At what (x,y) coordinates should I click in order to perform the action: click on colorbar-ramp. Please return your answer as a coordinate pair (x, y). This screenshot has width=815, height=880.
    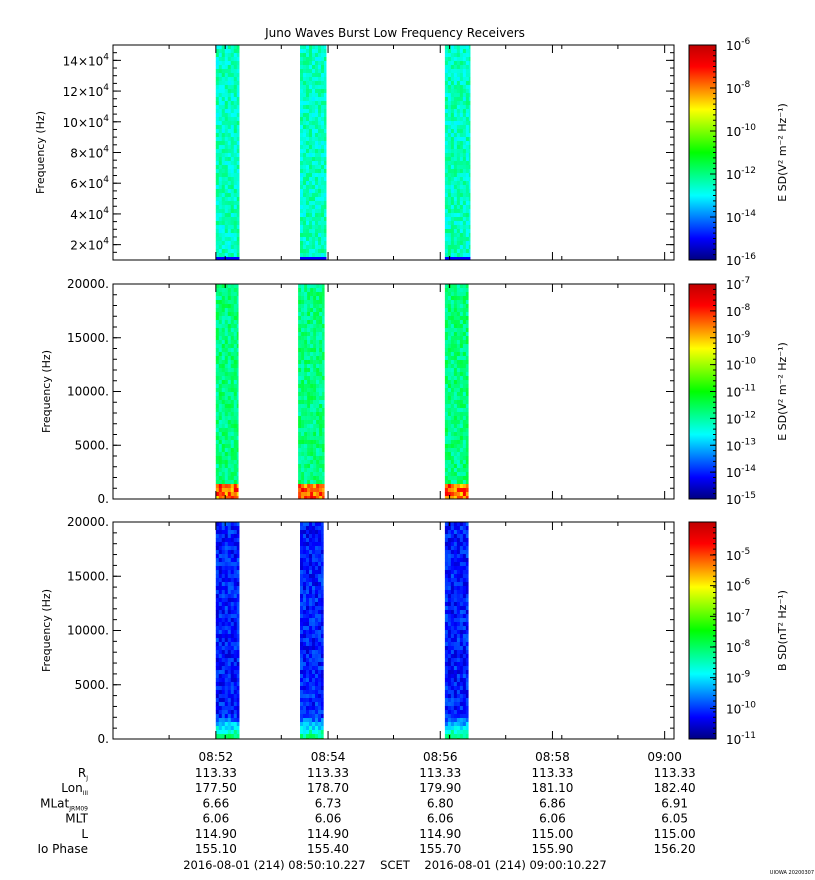
    Looking at the image, I should click on (702, 152).